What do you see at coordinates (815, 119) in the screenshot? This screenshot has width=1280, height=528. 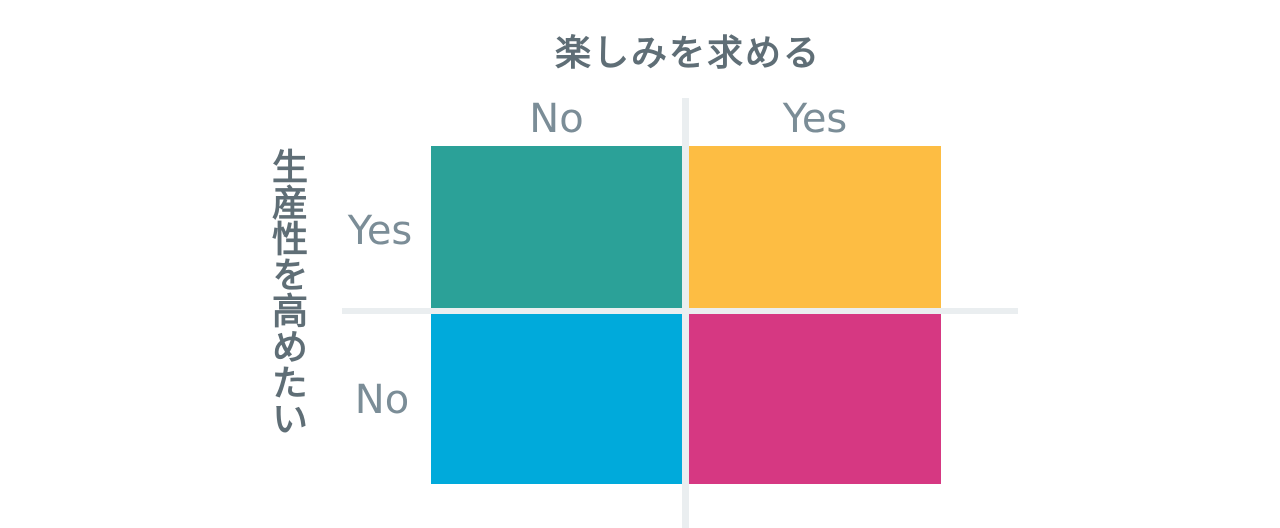 I see `x-label-yes: Yes` at bounding box center [815, 119].